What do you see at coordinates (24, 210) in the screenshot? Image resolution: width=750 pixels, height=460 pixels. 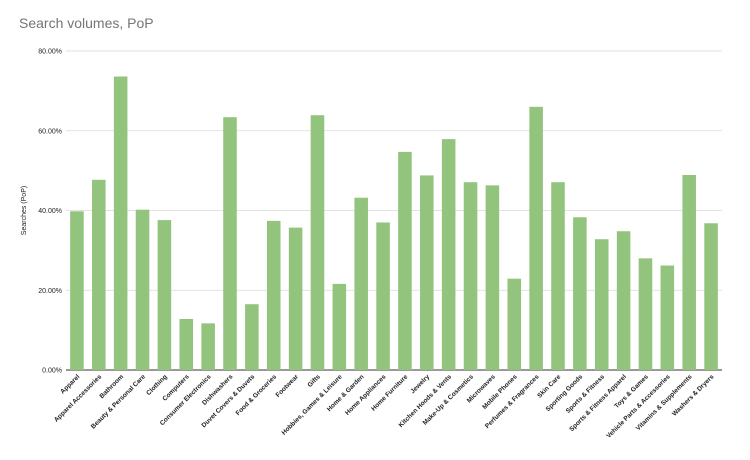 I see `y-axis-title: Searches (PoP)` at bounding box center [24, 210].